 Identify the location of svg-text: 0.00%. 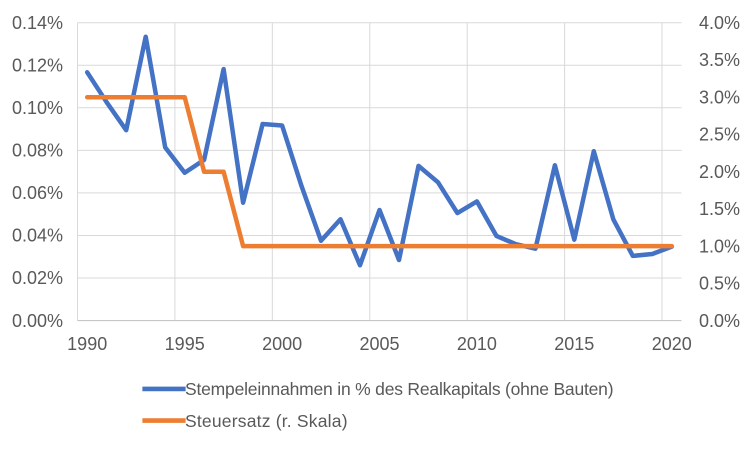
(37, 321).